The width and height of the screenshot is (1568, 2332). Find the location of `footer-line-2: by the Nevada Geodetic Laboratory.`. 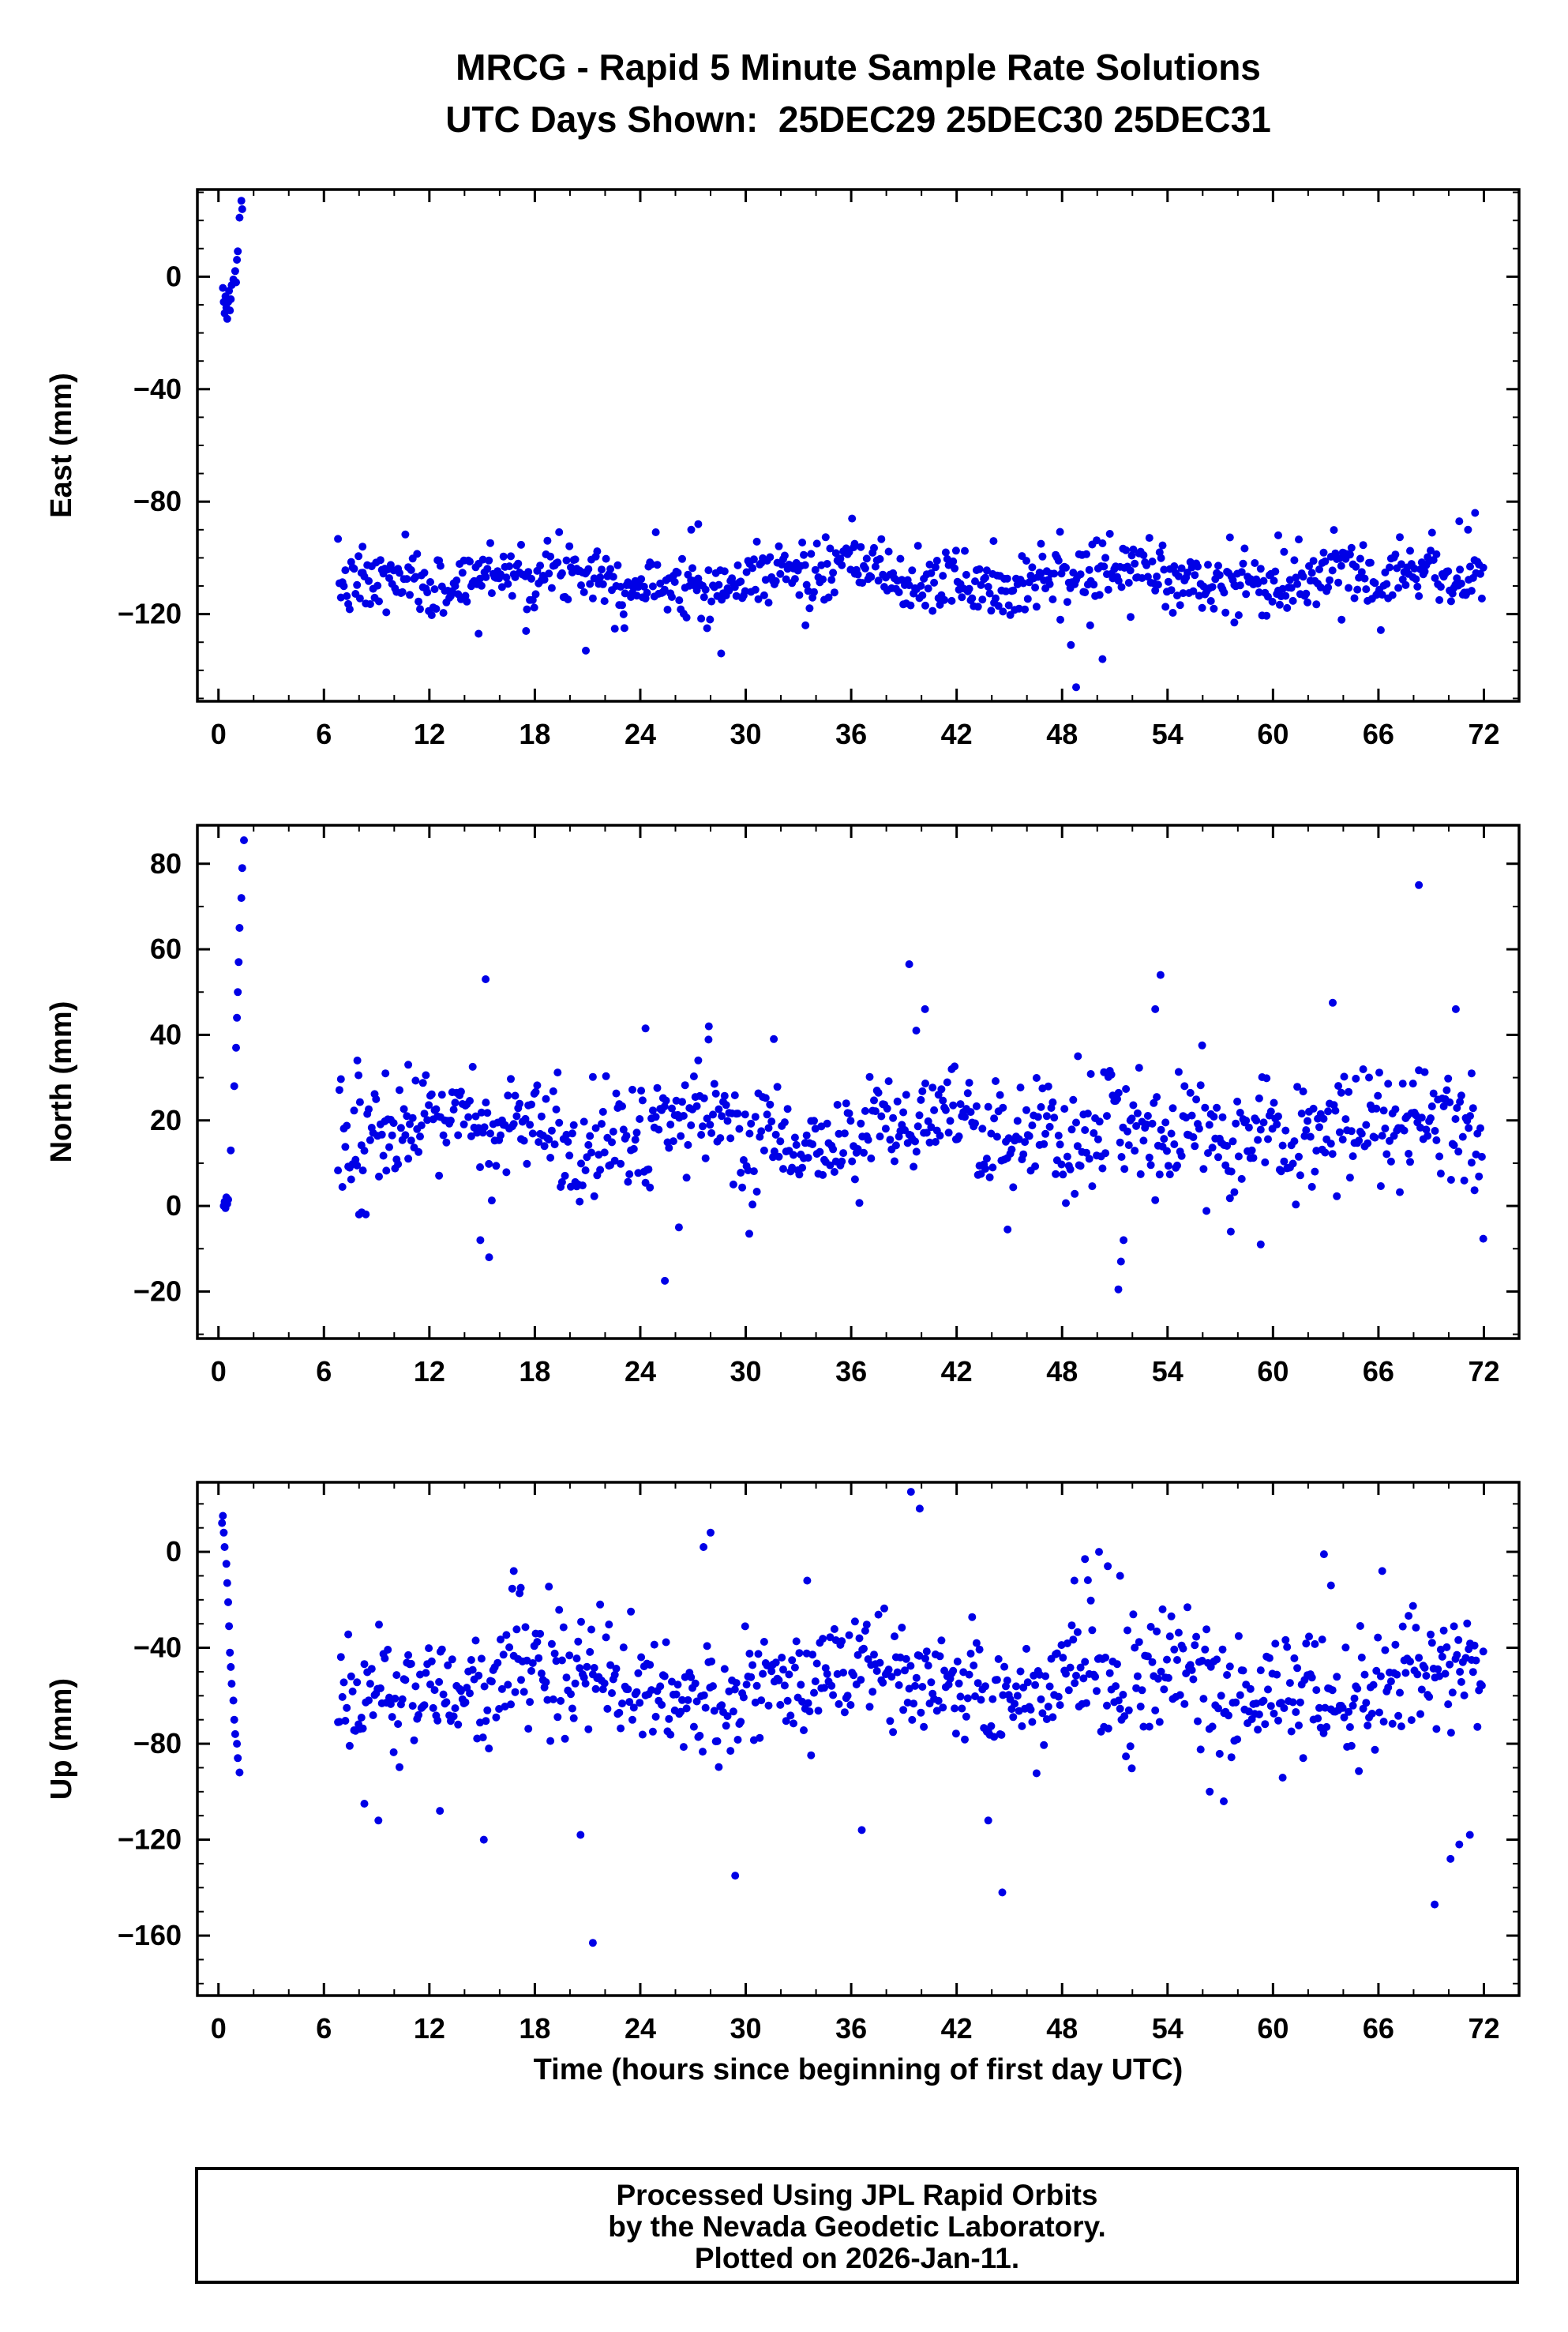

footer-line-2: by the Nevada Geodetic Laboratory. is located at coordinates (857, 2227).